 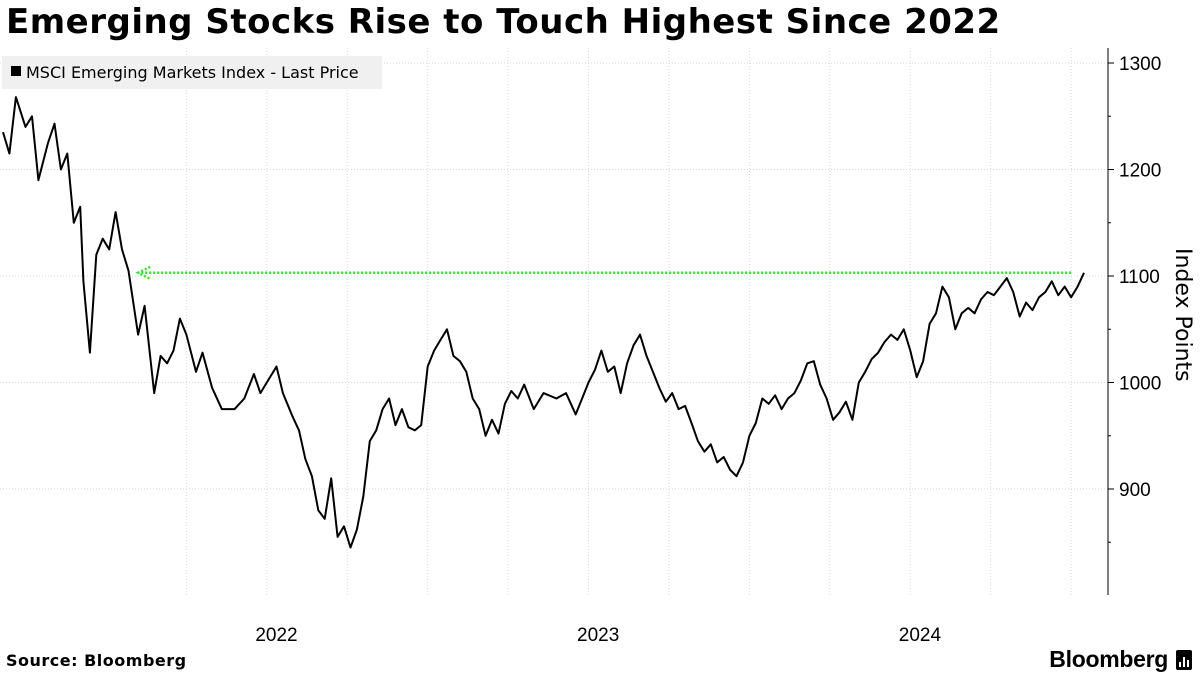 What do you see at coordinates (1139, 277) in the screenshot?
I see `y-tick-label: 1100` at bounding box center [1139, 277].